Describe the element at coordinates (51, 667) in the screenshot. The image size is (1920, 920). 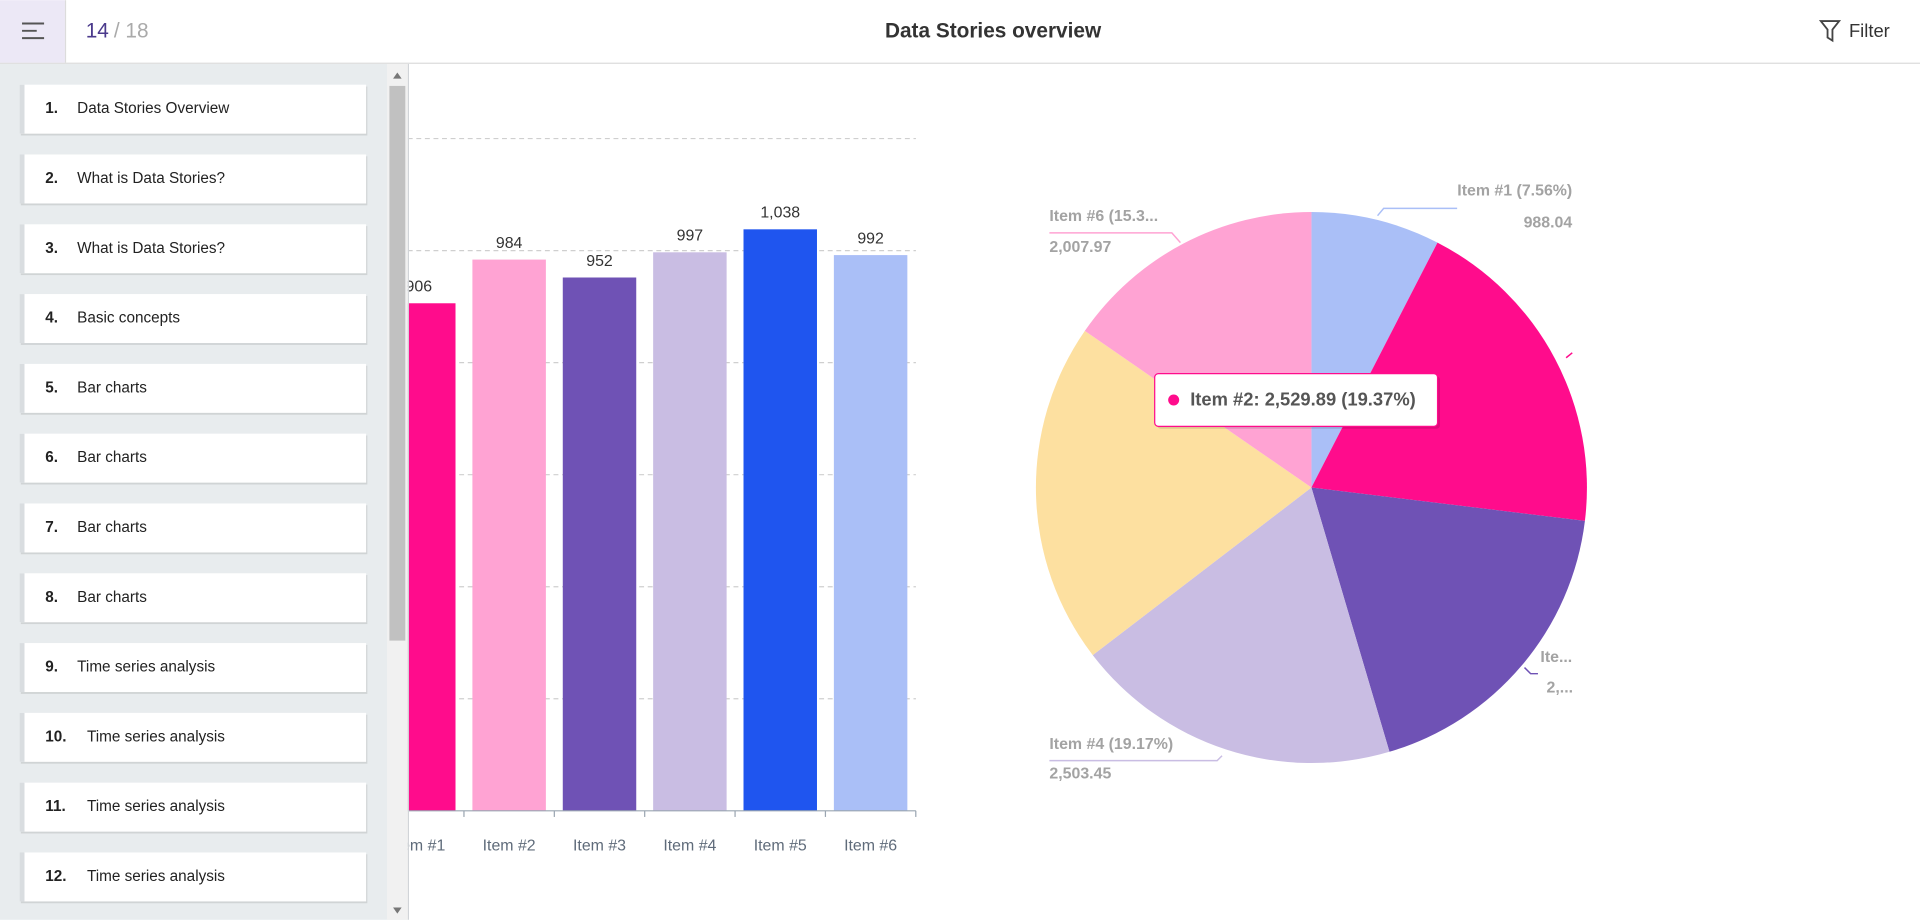
I see `item-number: 9.` at that location.